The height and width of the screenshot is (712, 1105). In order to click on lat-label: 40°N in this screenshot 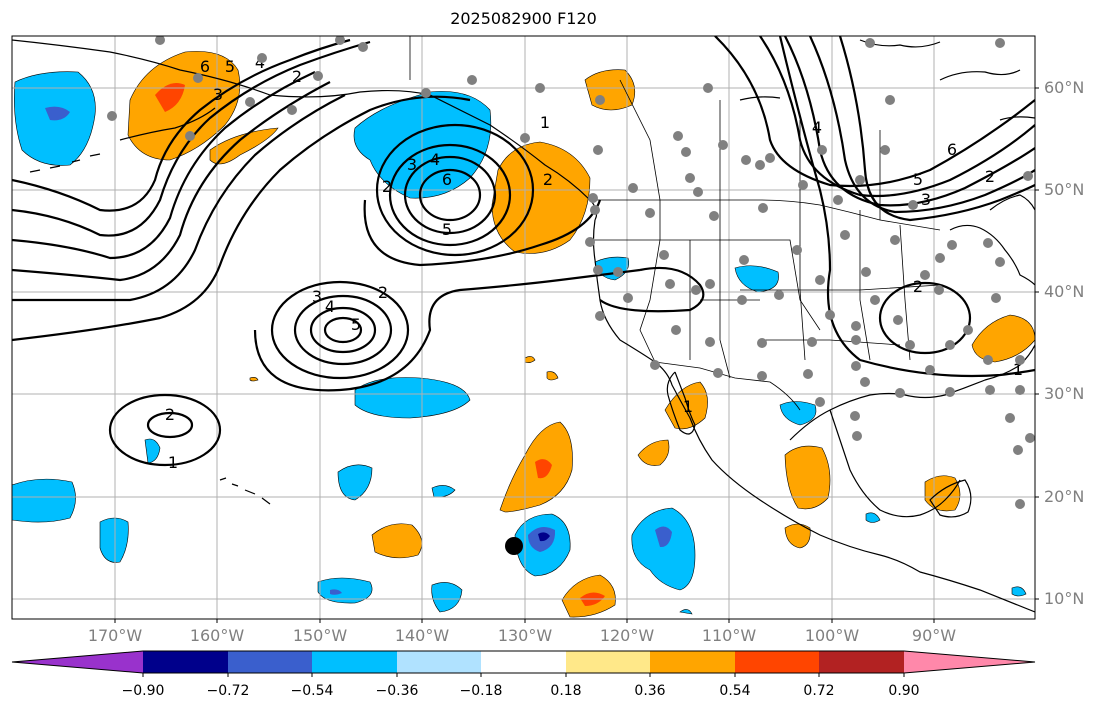, I will do `click(1064, 291)`.